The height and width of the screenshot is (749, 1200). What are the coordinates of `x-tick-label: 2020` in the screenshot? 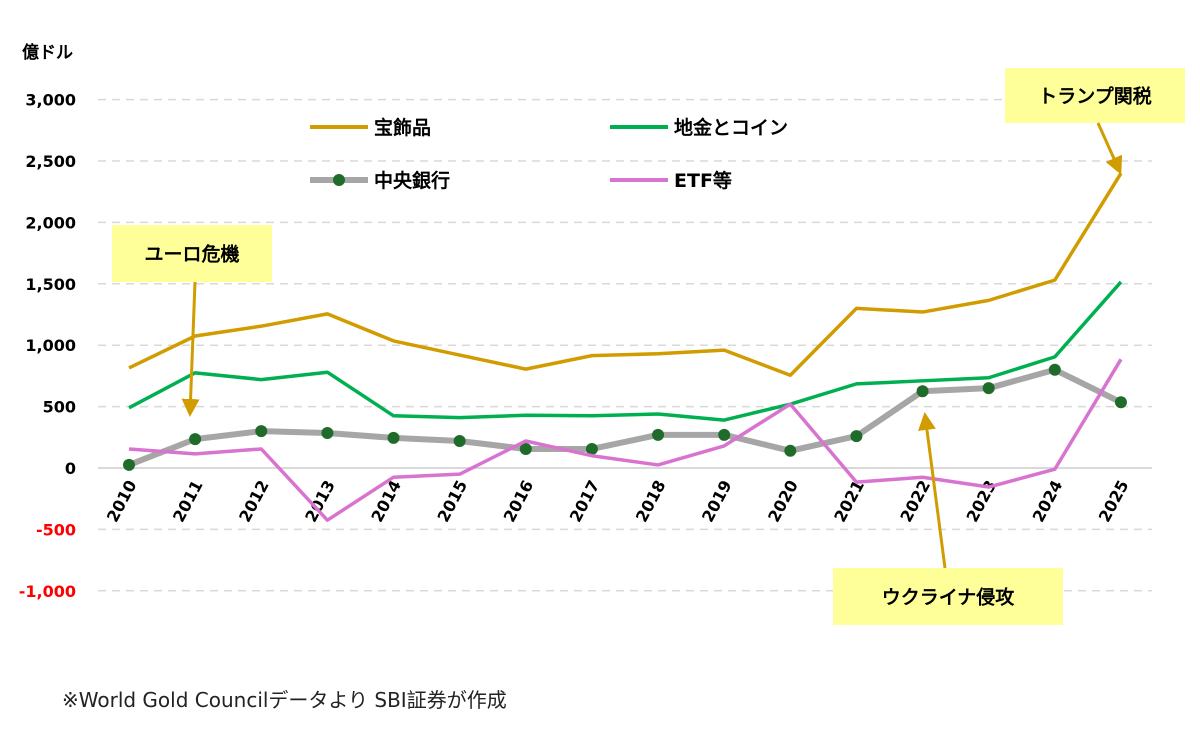 It's located at (783, 501).